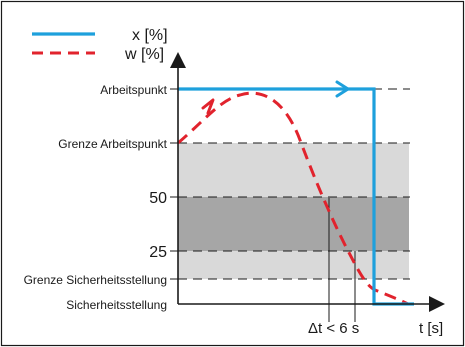 The width and height of the screenshot is (465, 347). Describe the element at coordinates (293, 265) in the screenshot. I see `band-lower` at that location.